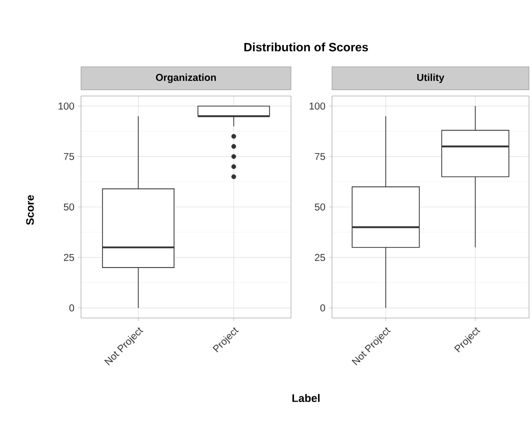 The width and height of the screenshot is (532, 425). Describe the element at coordinates (306, 47) in the screenshot. I see `chart-title: Distribution of Scores` at that location.